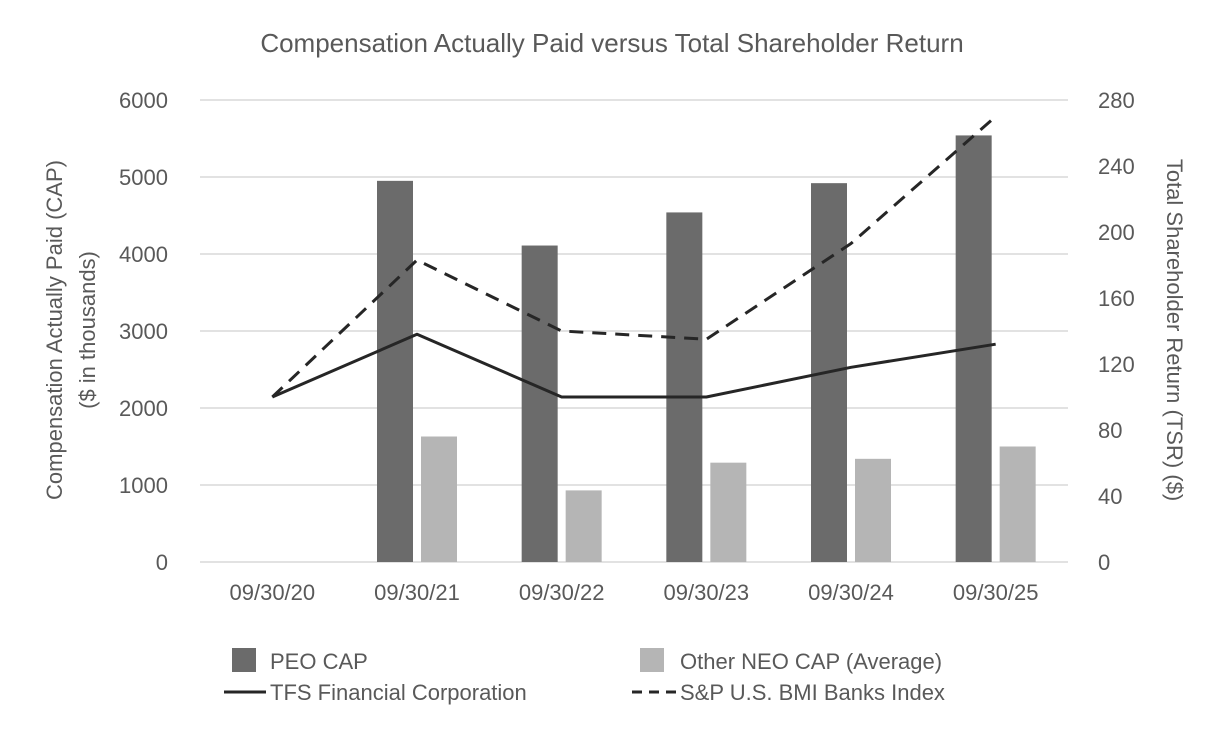  What do you see at coordinates (143, 331) in the screenshot?
I see `y-left-tick-label: 3000` at bounding box center [143, 331].